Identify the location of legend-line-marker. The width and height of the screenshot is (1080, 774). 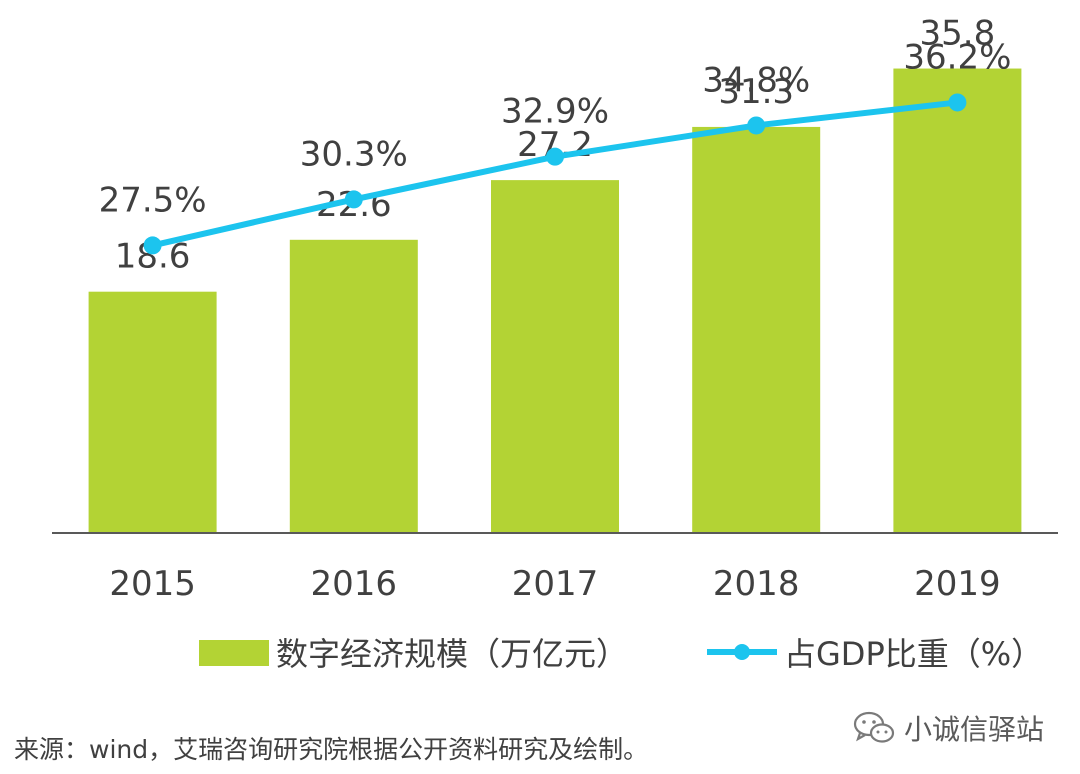
(742, 652).